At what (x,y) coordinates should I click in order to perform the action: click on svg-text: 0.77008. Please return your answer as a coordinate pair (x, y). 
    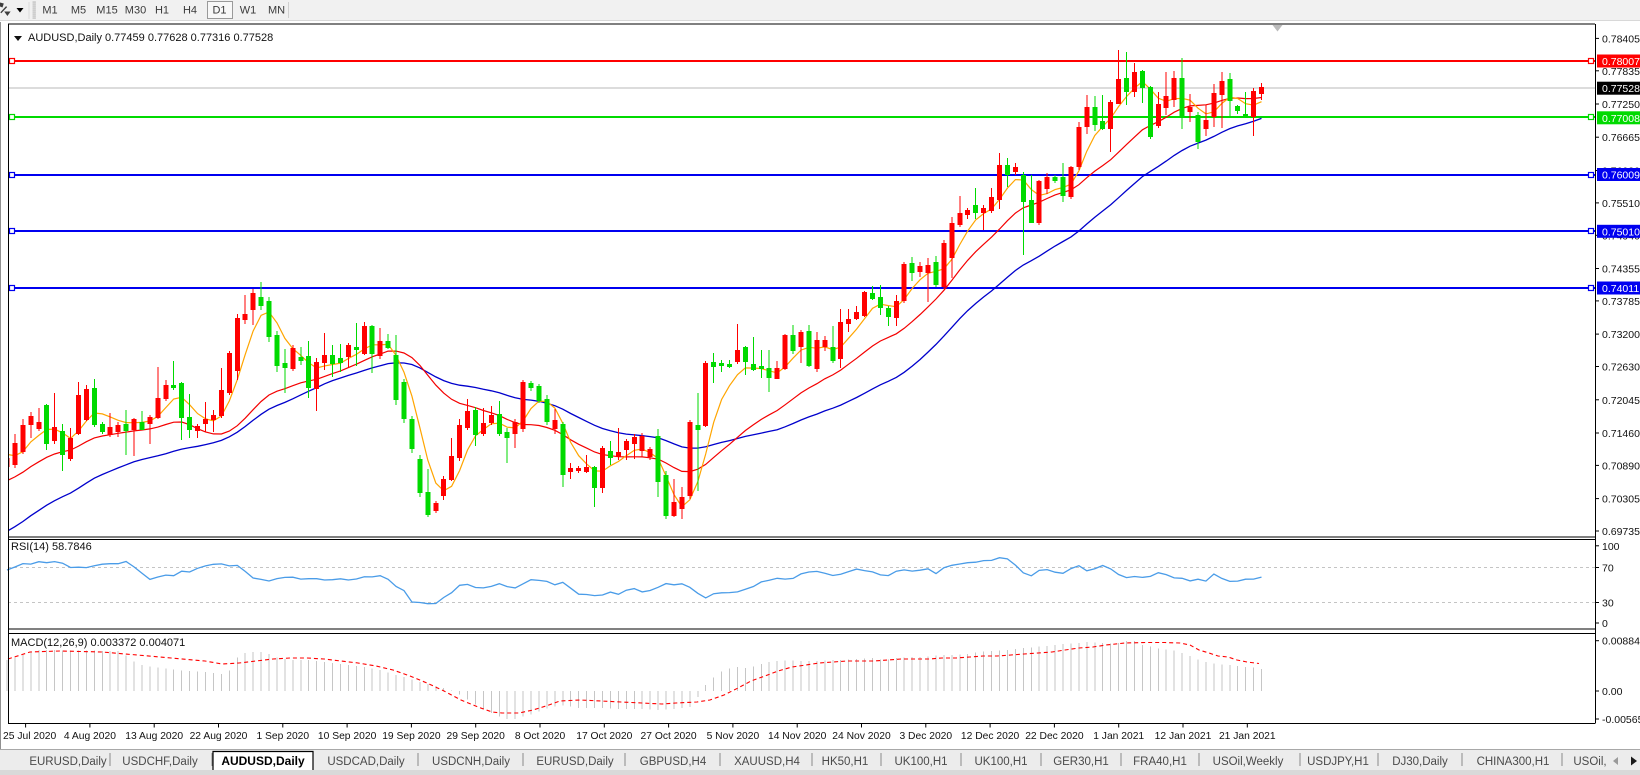
    Looking at the image, I should click on (1621, 119).